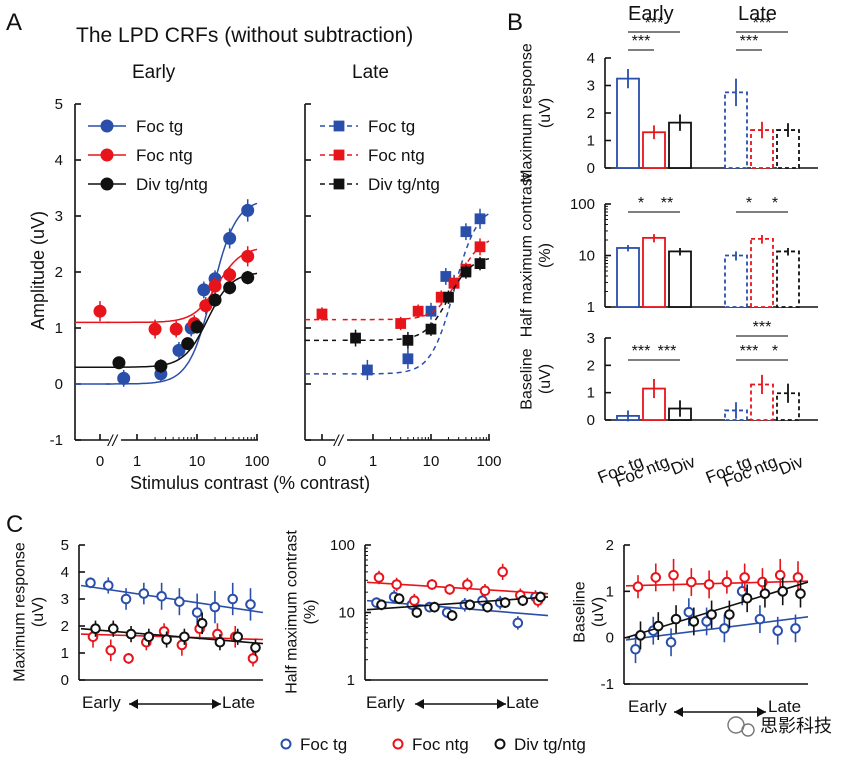  Describe the element at coordinates (59, 104) in the screenshot. I see `a-0-ytick-label-6: 5` at that location.